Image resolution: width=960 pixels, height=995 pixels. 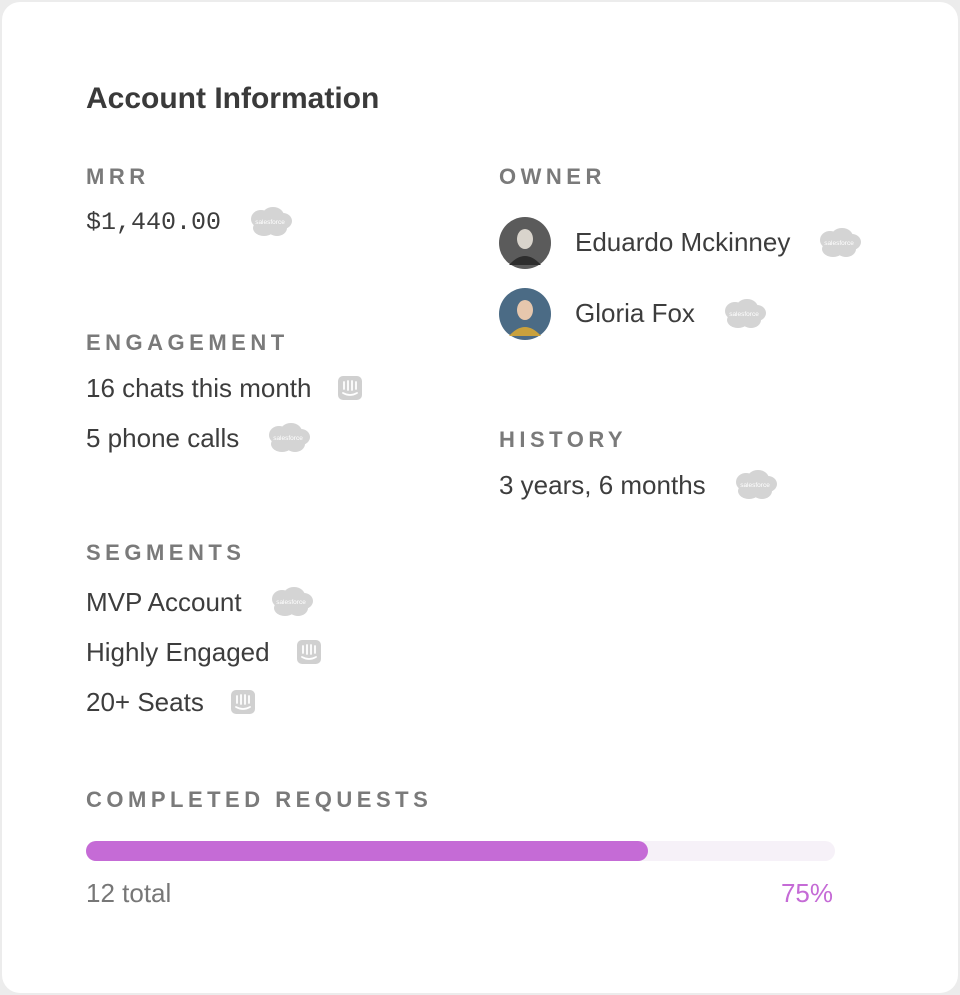 I want to click on owner-row: Gloria Fox salesforce, so click(x=680, y=313).